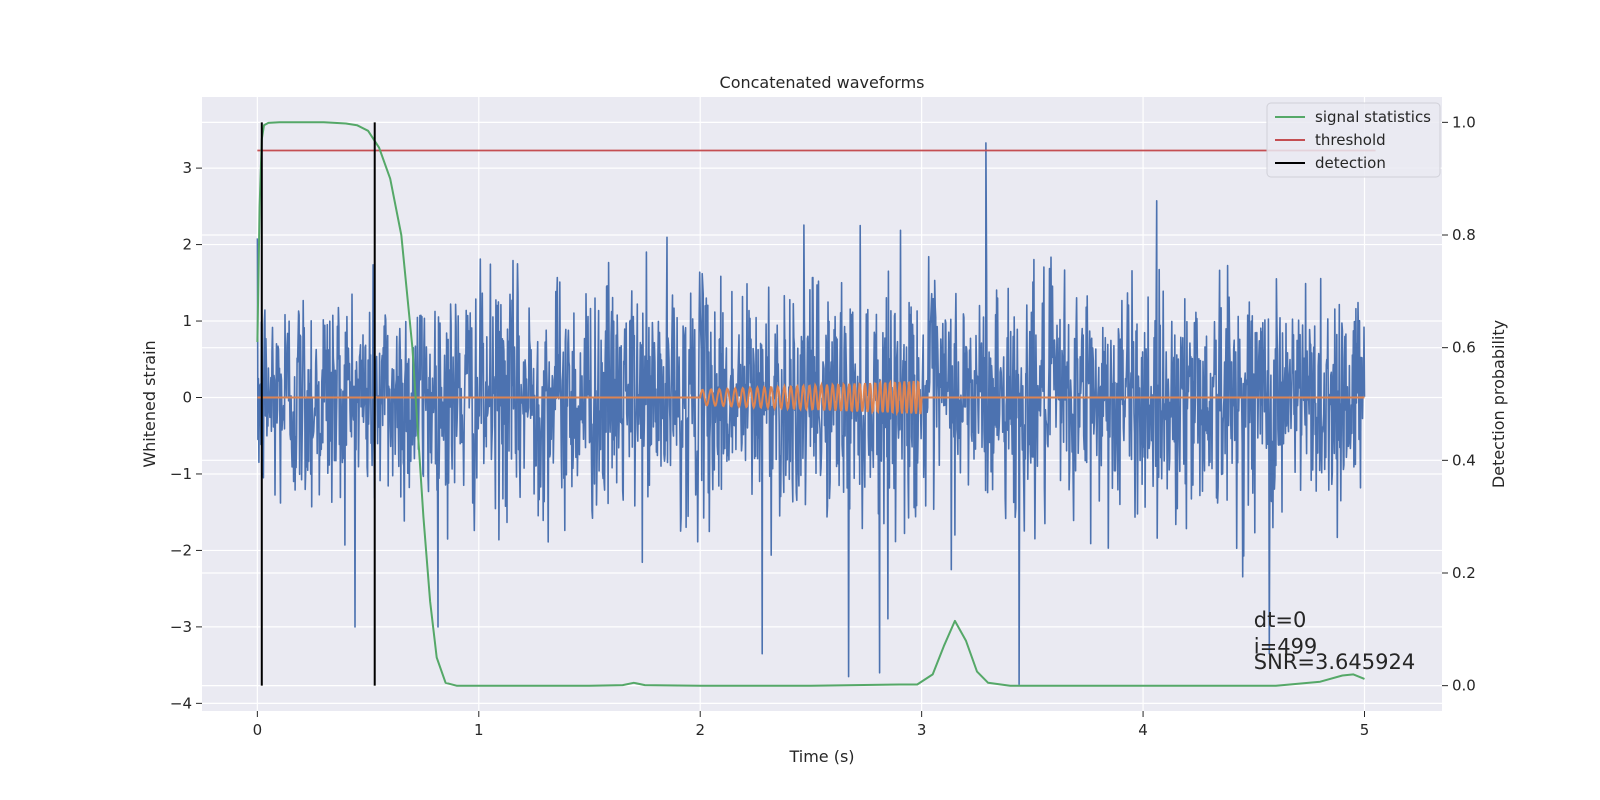 This screenshot has height=800, width=1600. What do you see at coordinates (1464, 573) in the screenshot?
I see `y2-tick-label: 0.2` at bounding box center [1464, 573].